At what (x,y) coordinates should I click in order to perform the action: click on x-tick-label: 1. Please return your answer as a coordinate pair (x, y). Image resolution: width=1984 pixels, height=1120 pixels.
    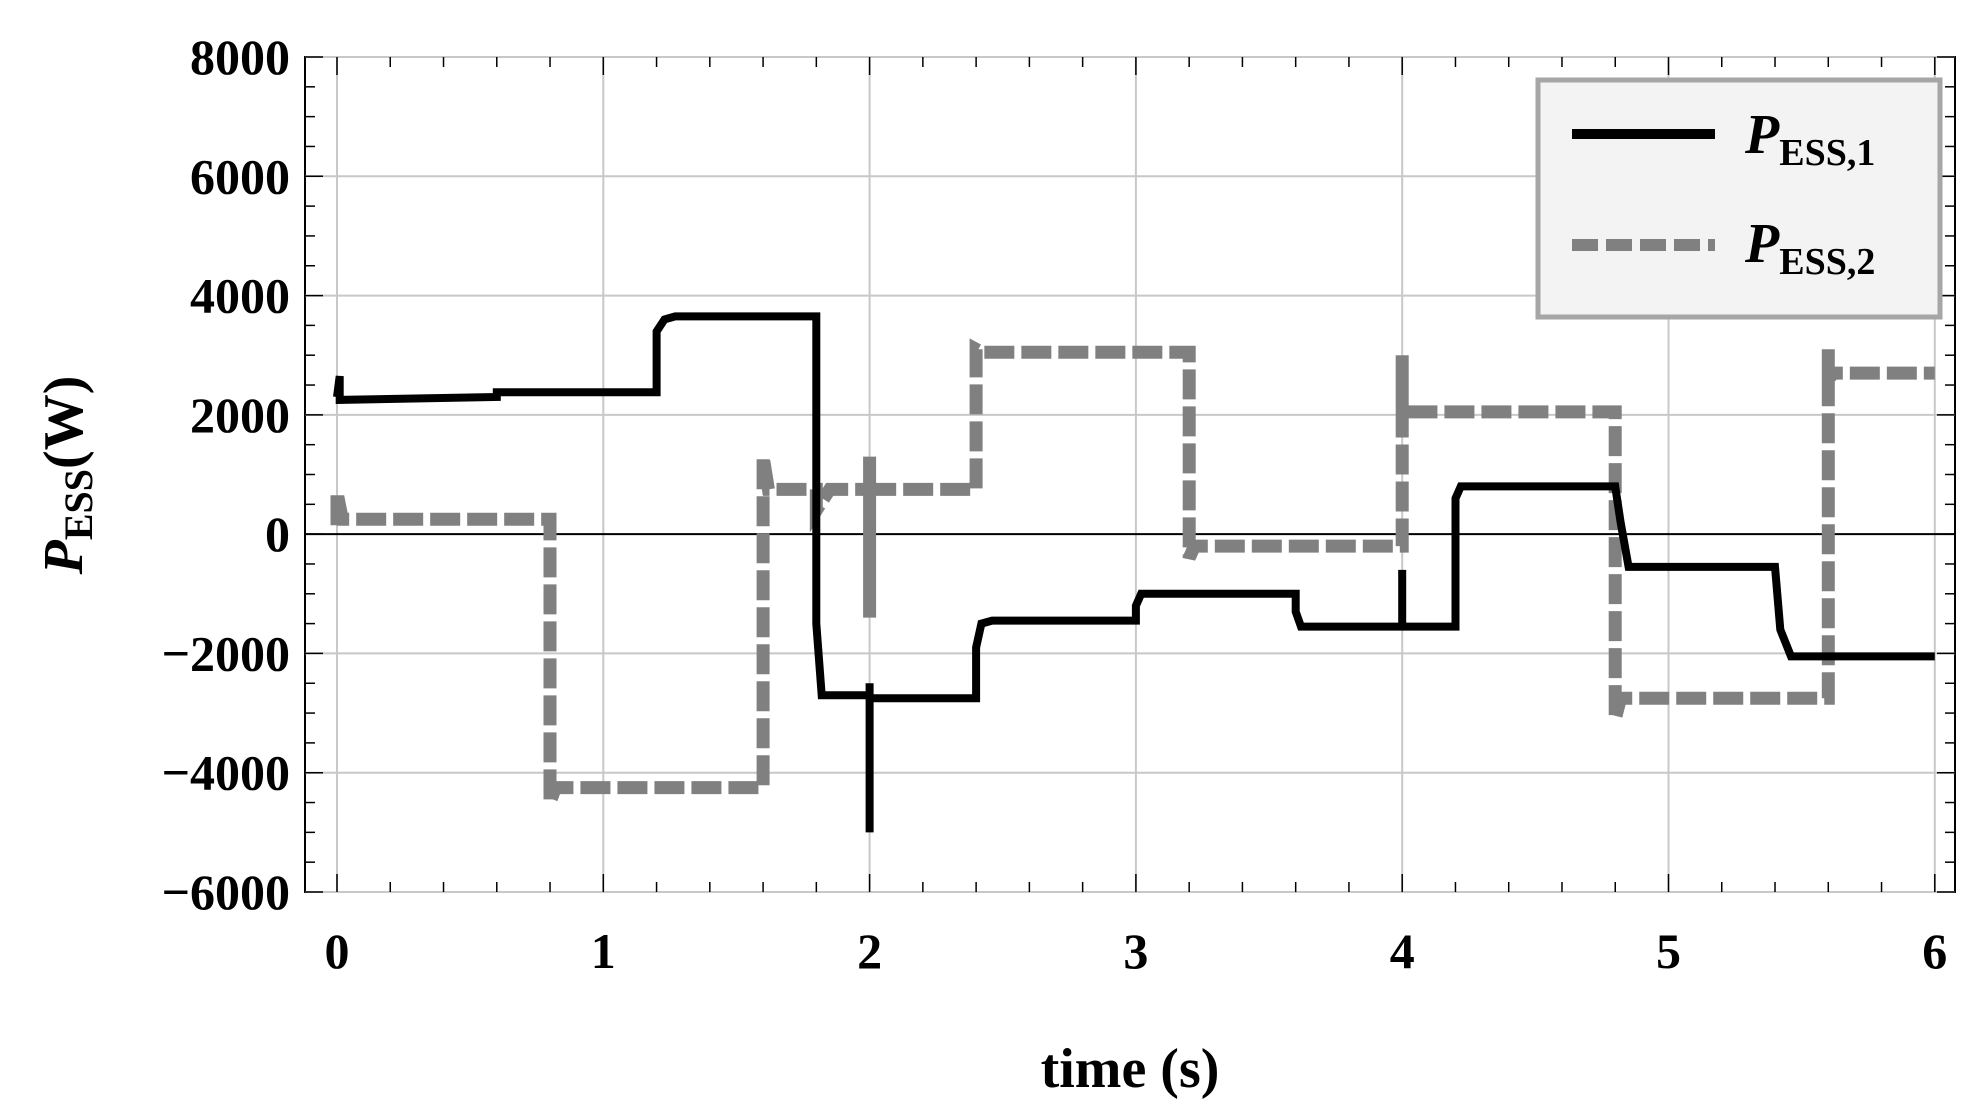
    Looking at the image, I should click on (603, 951).